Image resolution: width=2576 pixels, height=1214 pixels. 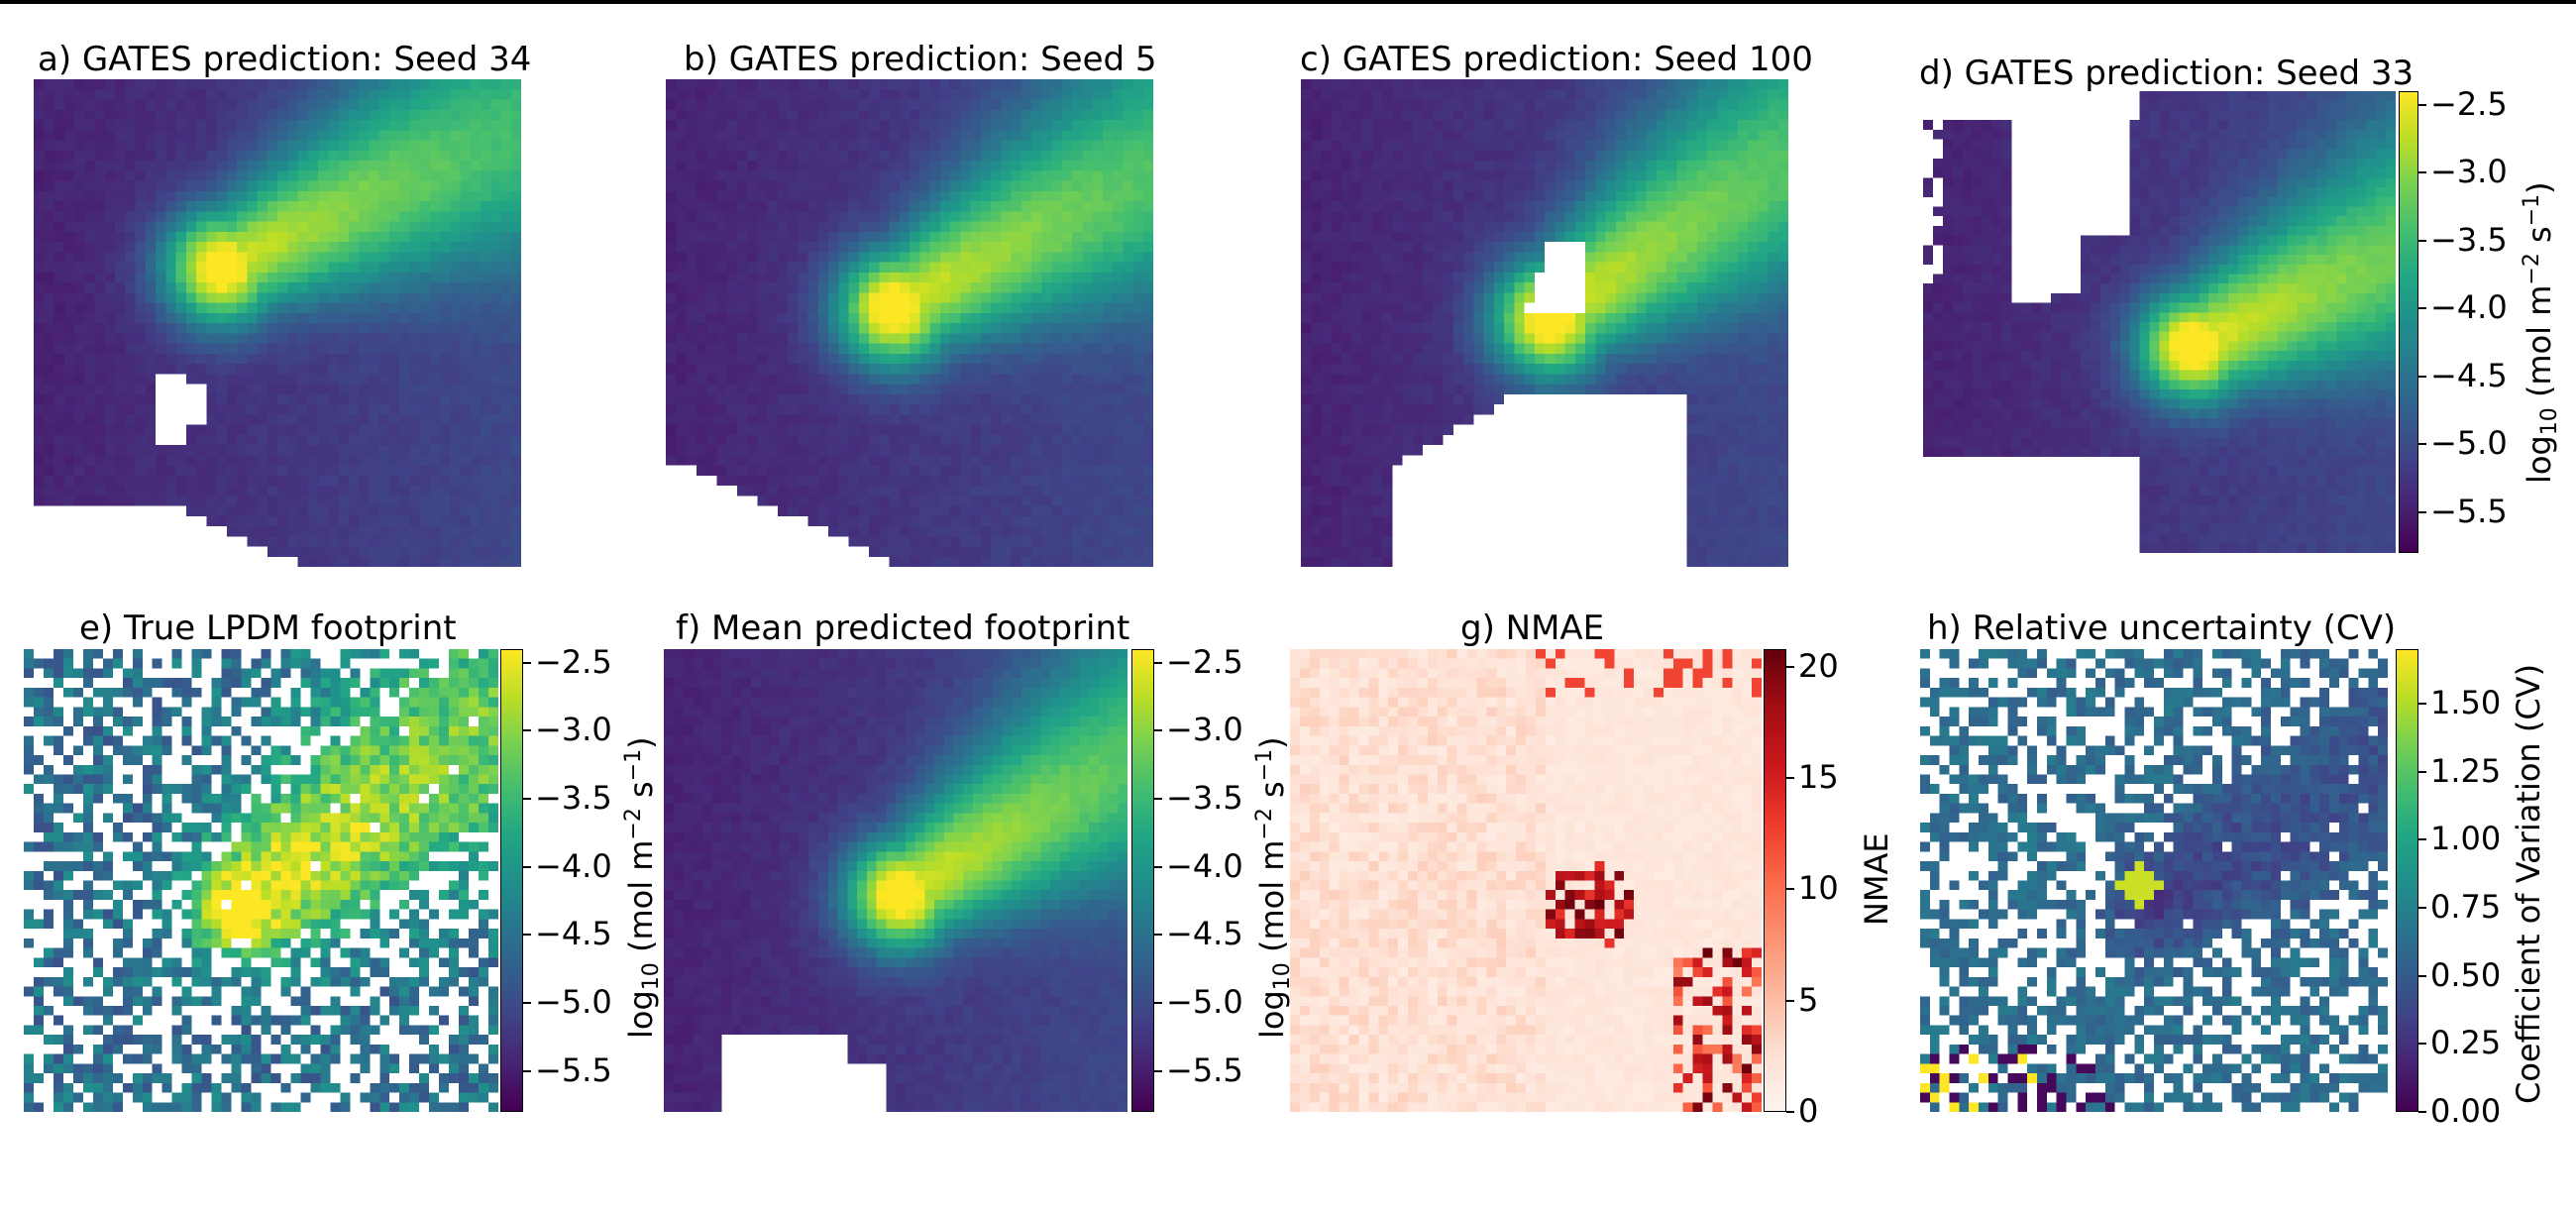 What do you see at coordinates (2466, 906) in the screenshot?
I see `colorbar-h-tick-label: 0.75` at bounding box center [2466, 906].